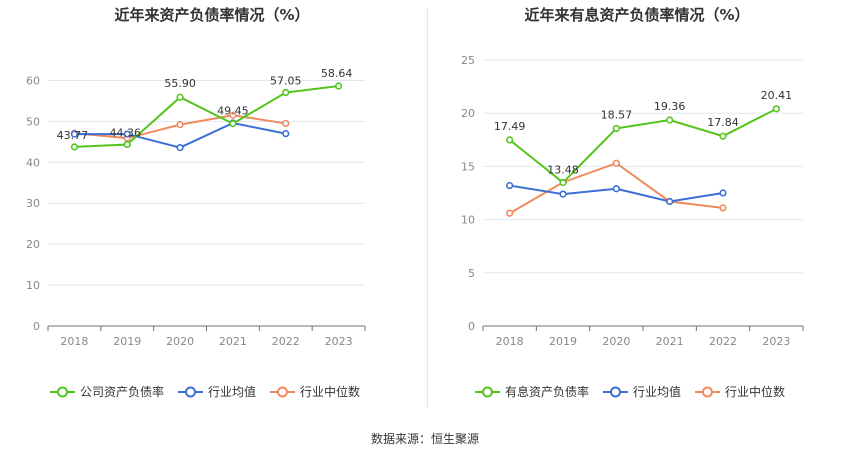 The width and height of the screenshot is (850, 459). What do you see at coordinates (286, 81) in the screenshot?
I see `data-label: 57.05` at bounding box center [286, 81].